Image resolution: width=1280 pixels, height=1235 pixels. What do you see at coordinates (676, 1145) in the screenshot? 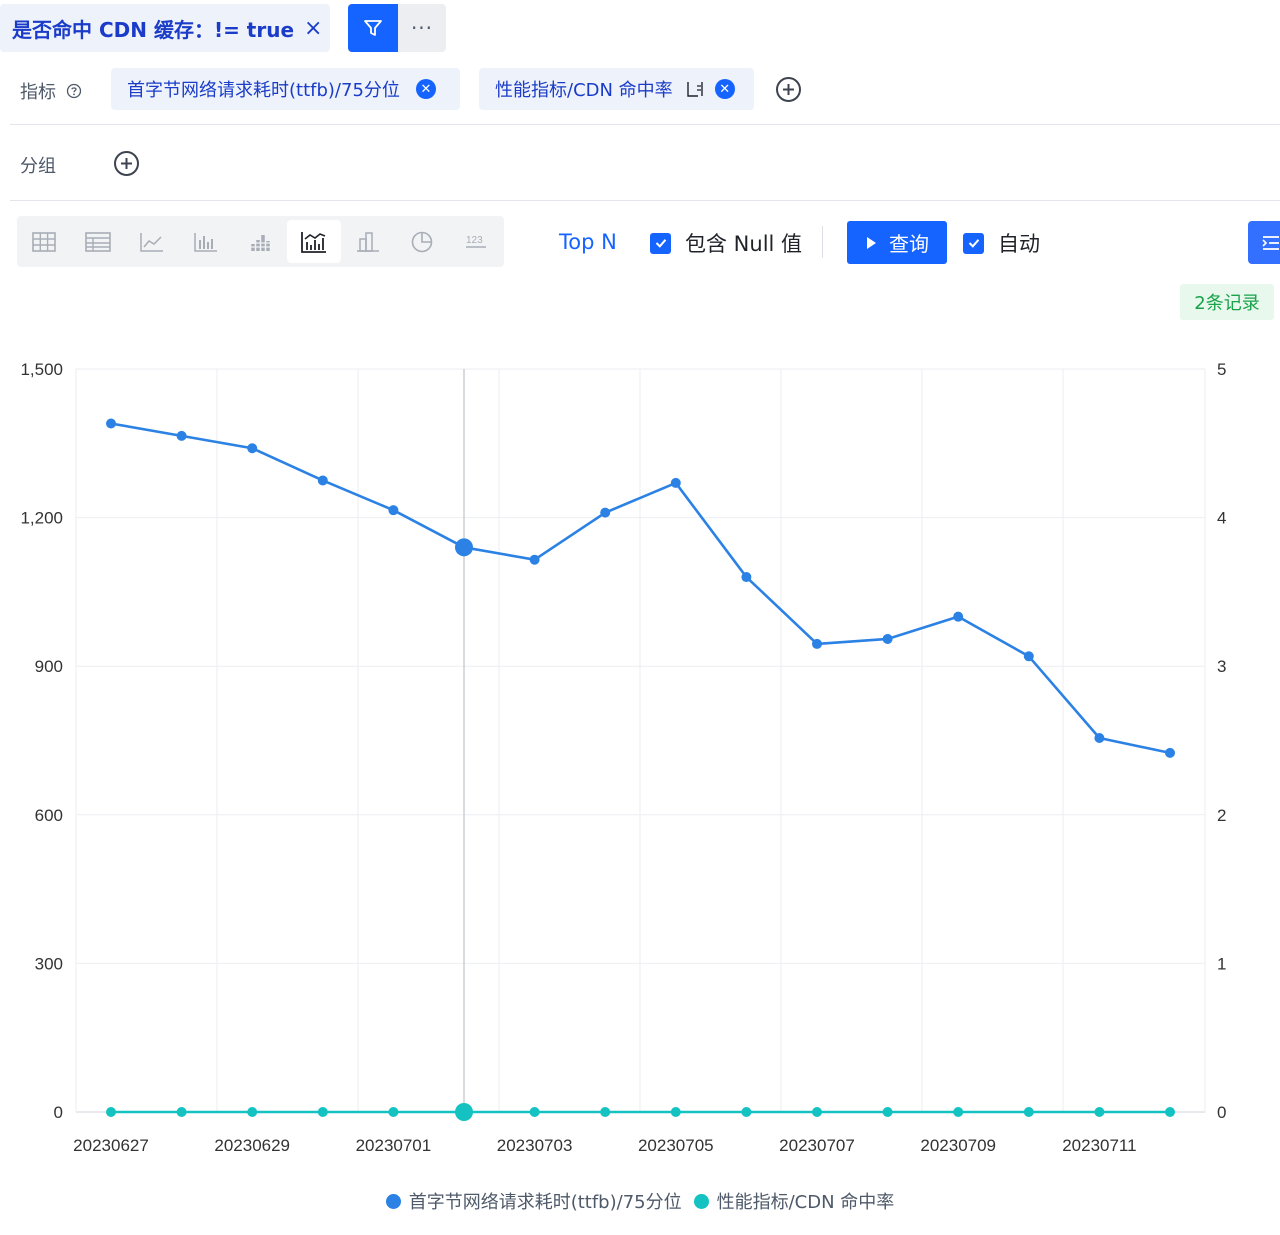
I see `x-tick-label: 20230705` at bounding box center [676, 1145].